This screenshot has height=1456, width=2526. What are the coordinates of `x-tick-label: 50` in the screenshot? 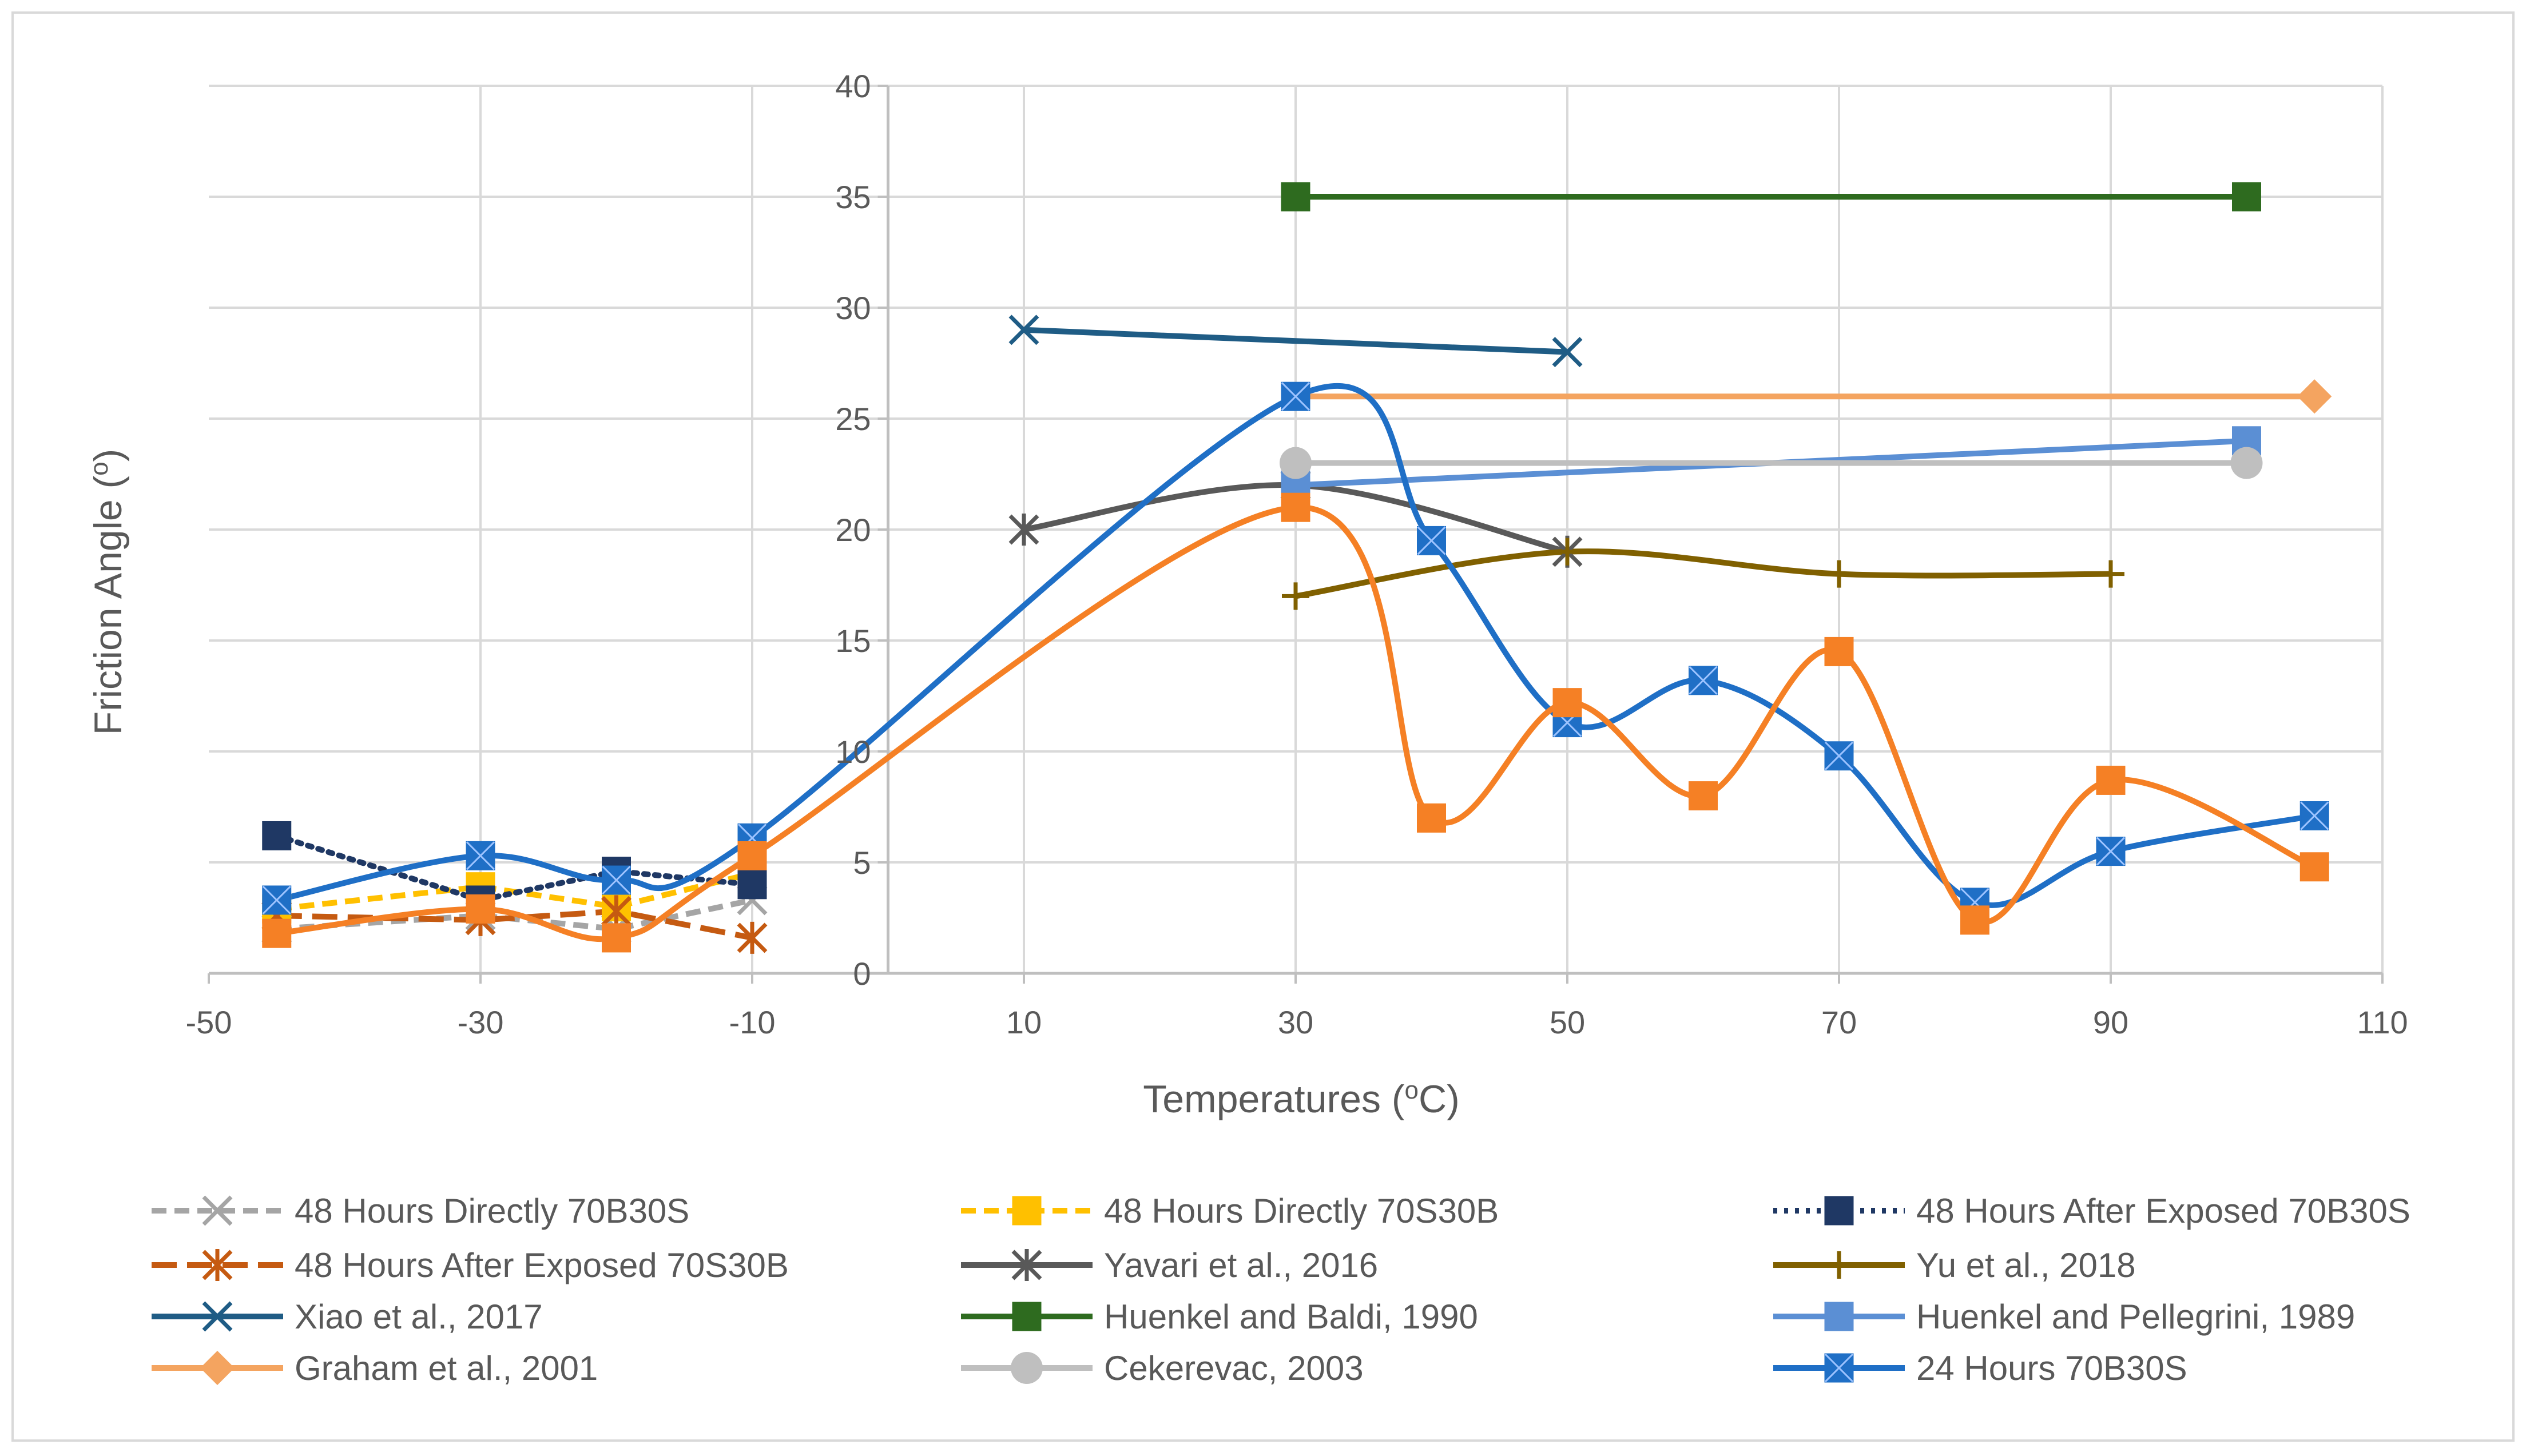 It's located at (1567, 1022).